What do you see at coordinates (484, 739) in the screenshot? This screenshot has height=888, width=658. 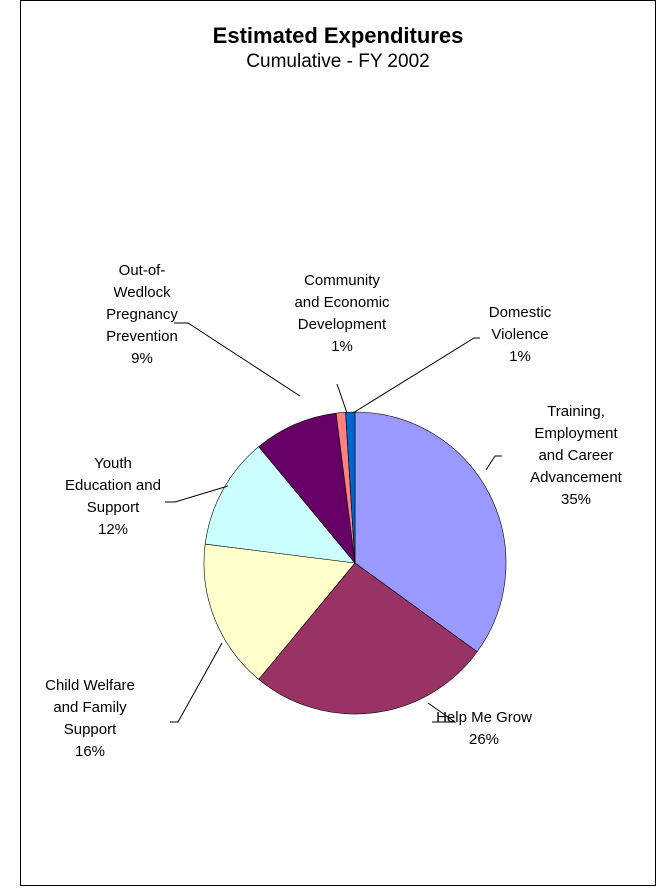 I see `slice-percent: 26%` at bounding box center [484, 739].